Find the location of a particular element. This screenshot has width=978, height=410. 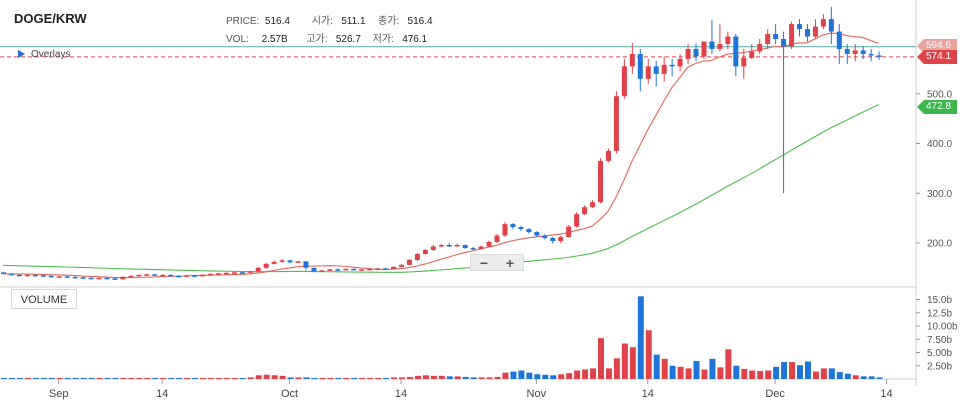

zoom-in-button: + is located at coordinates (510, 262).